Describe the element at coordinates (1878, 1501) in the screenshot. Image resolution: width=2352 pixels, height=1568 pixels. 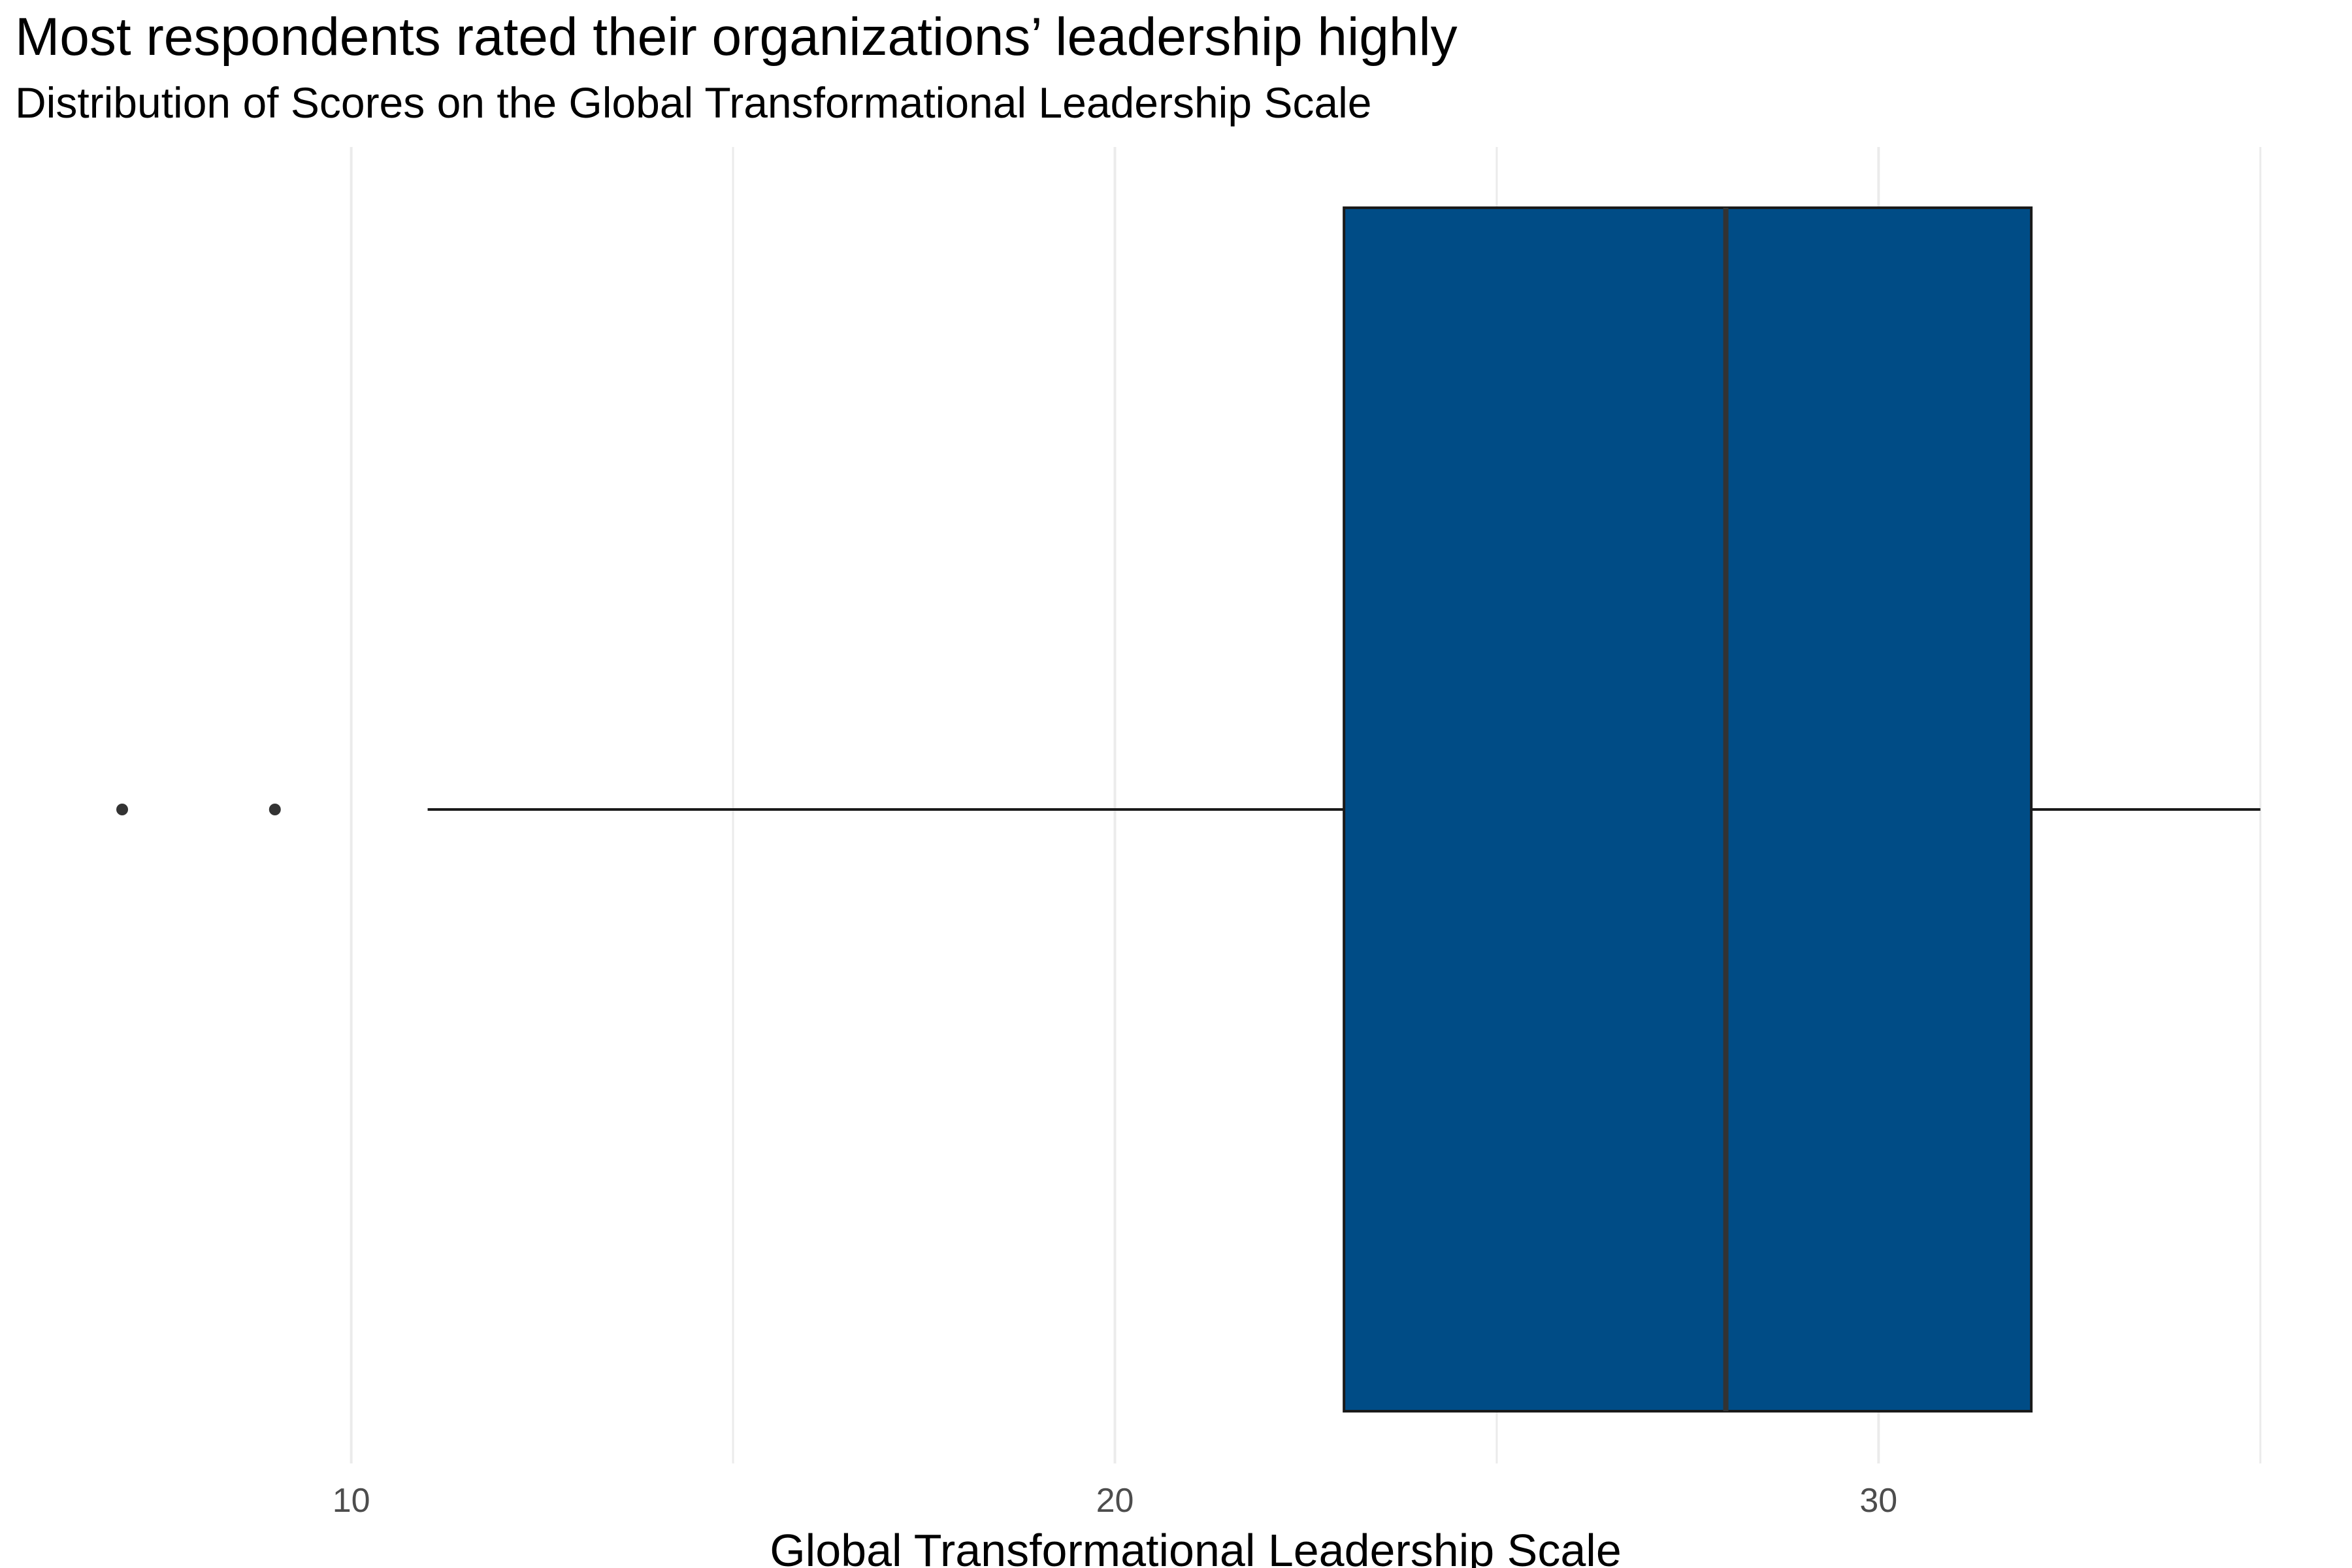
I see `x-tick-label-30: 30` at that location.